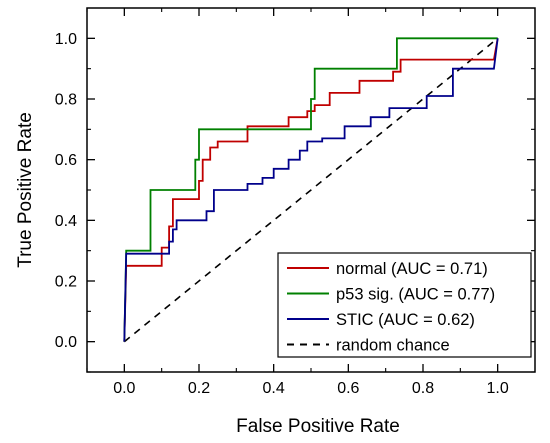 The height and width of the screenshot is (443, 550). What do you see at coordinates (393, 346) in the screenshot?
I see `legend-label-3: random chance` at bounding box center [393, 346].